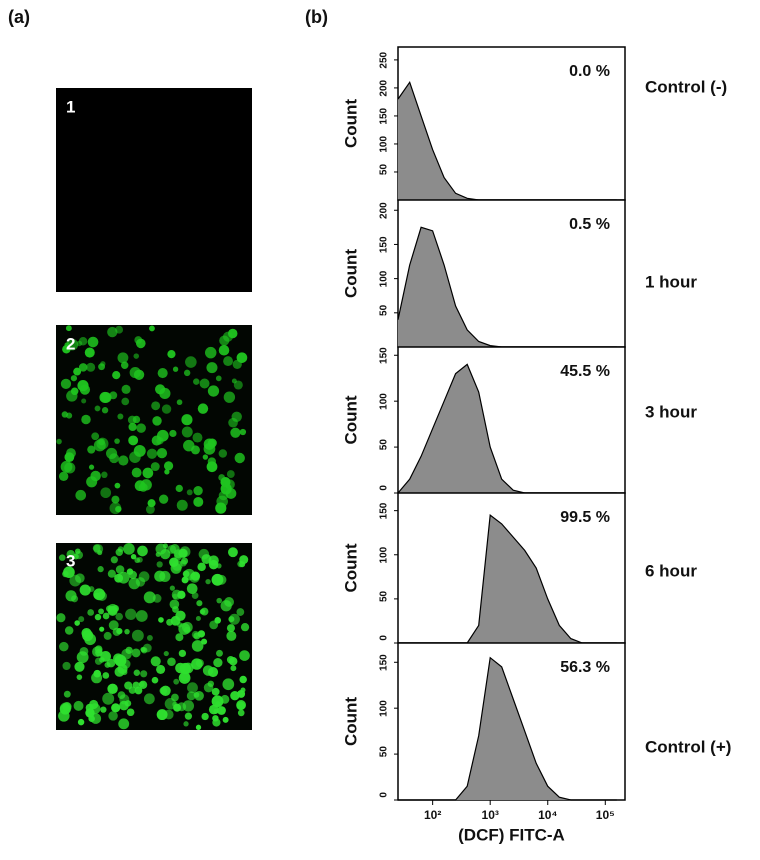 The image size is (760, 860). Describe the element at coordinates (384, 401) in the screenshot. I see `y-tick-label: 100` at that location.